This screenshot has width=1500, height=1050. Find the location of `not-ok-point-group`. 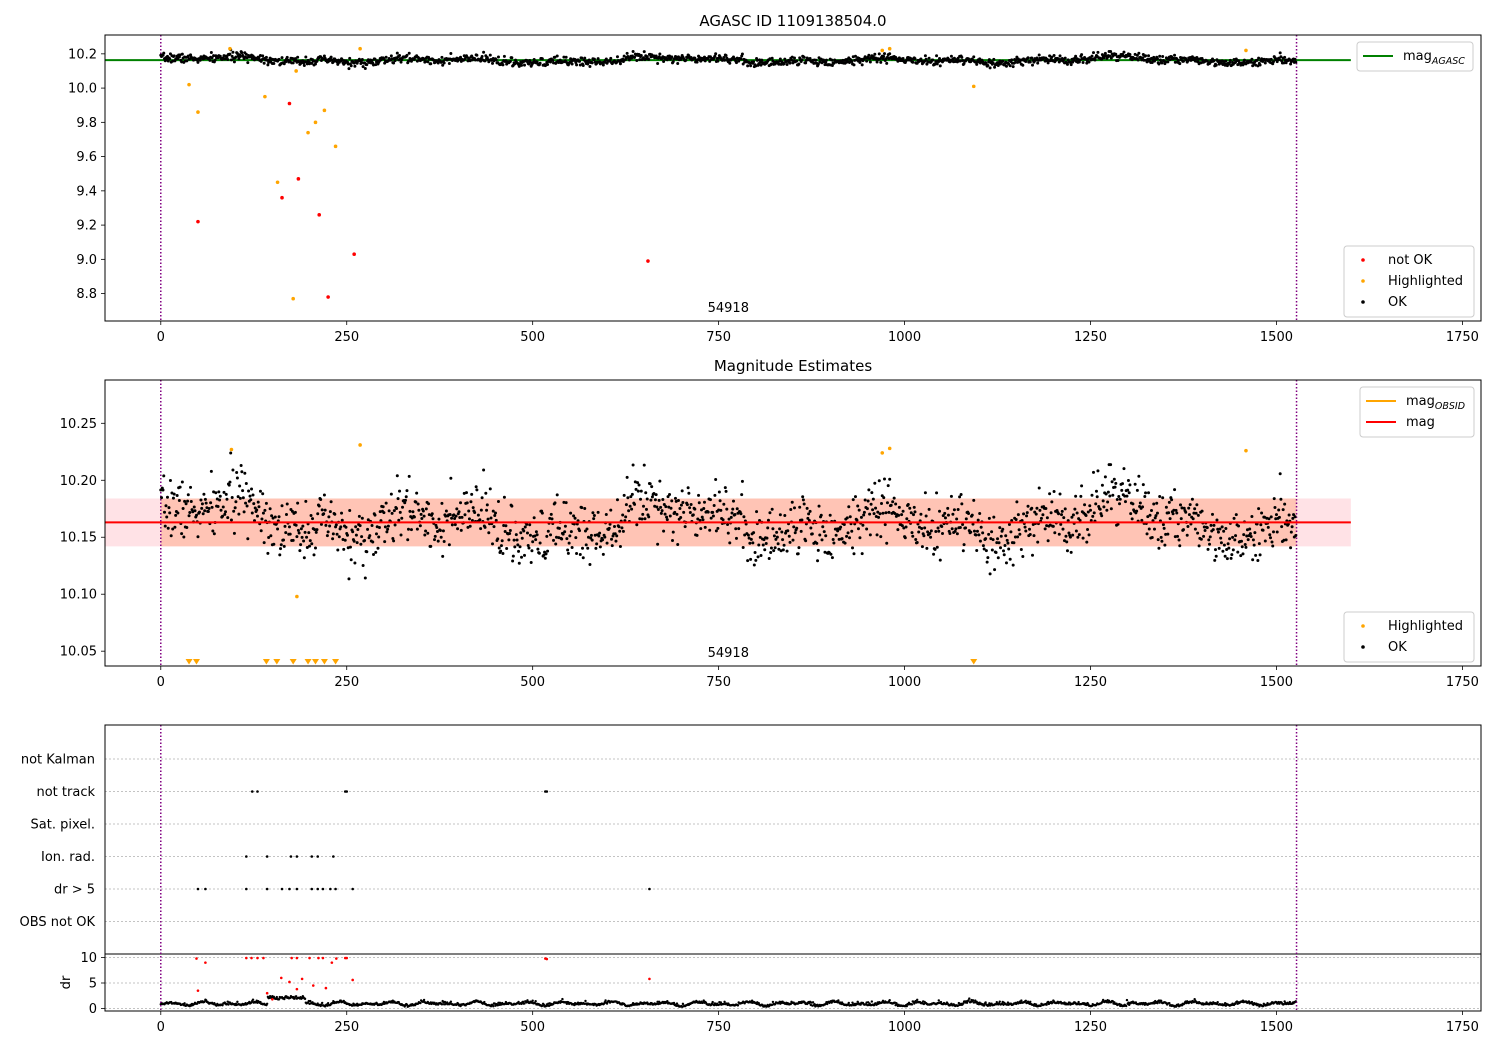

not-ok-point-group is located at coordinates (423, 200).